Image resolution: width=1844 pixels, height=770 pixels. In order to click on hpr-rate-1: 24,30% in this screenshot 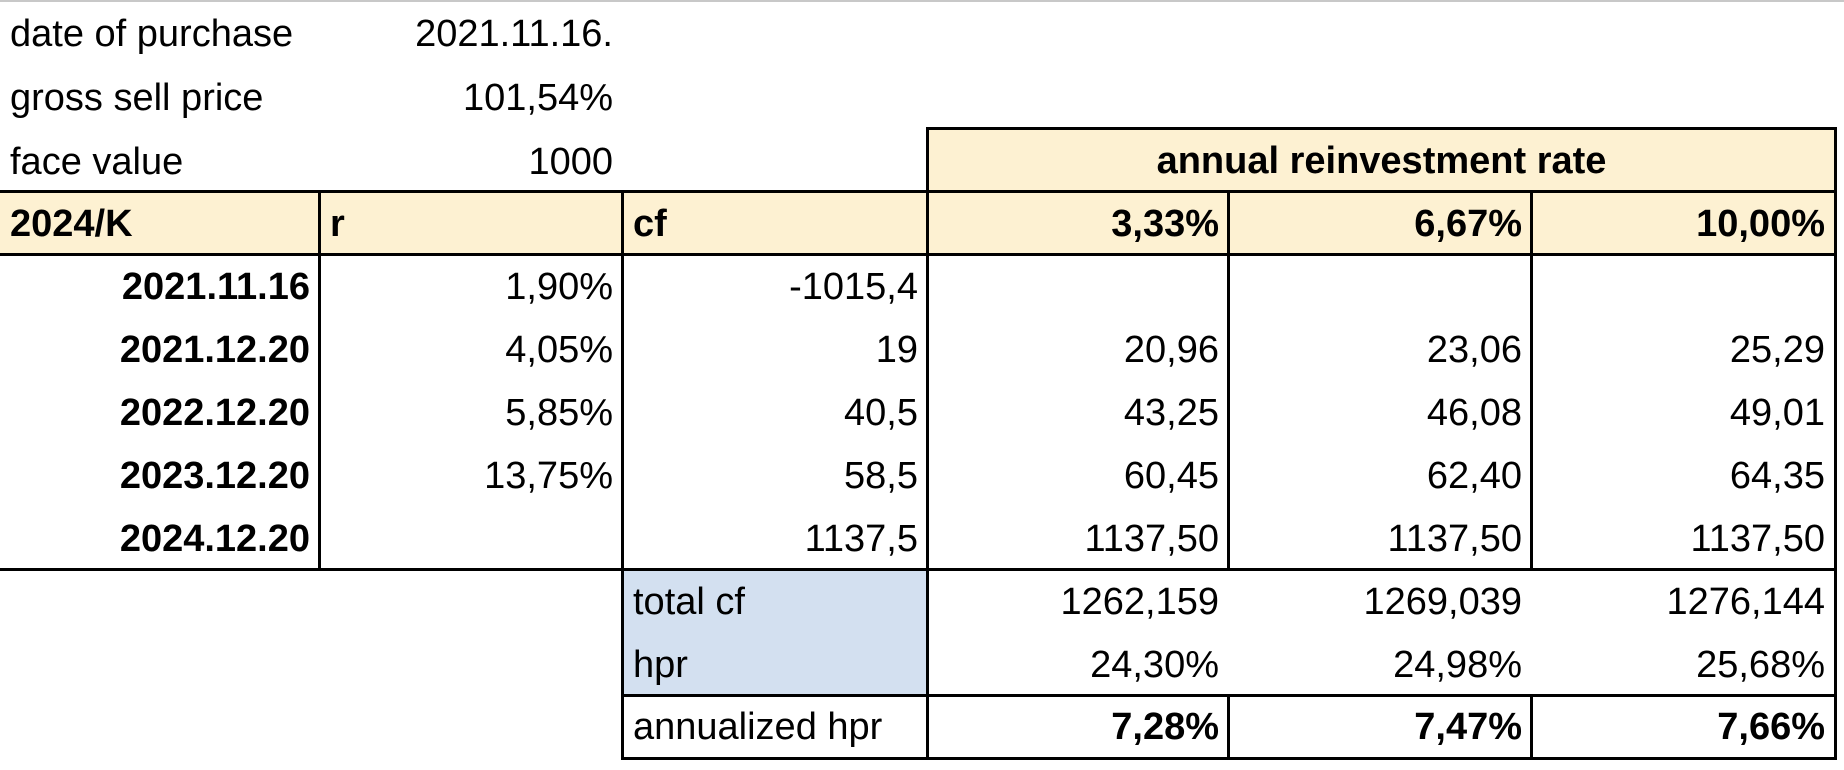, I will do `click(1154, 664)`.